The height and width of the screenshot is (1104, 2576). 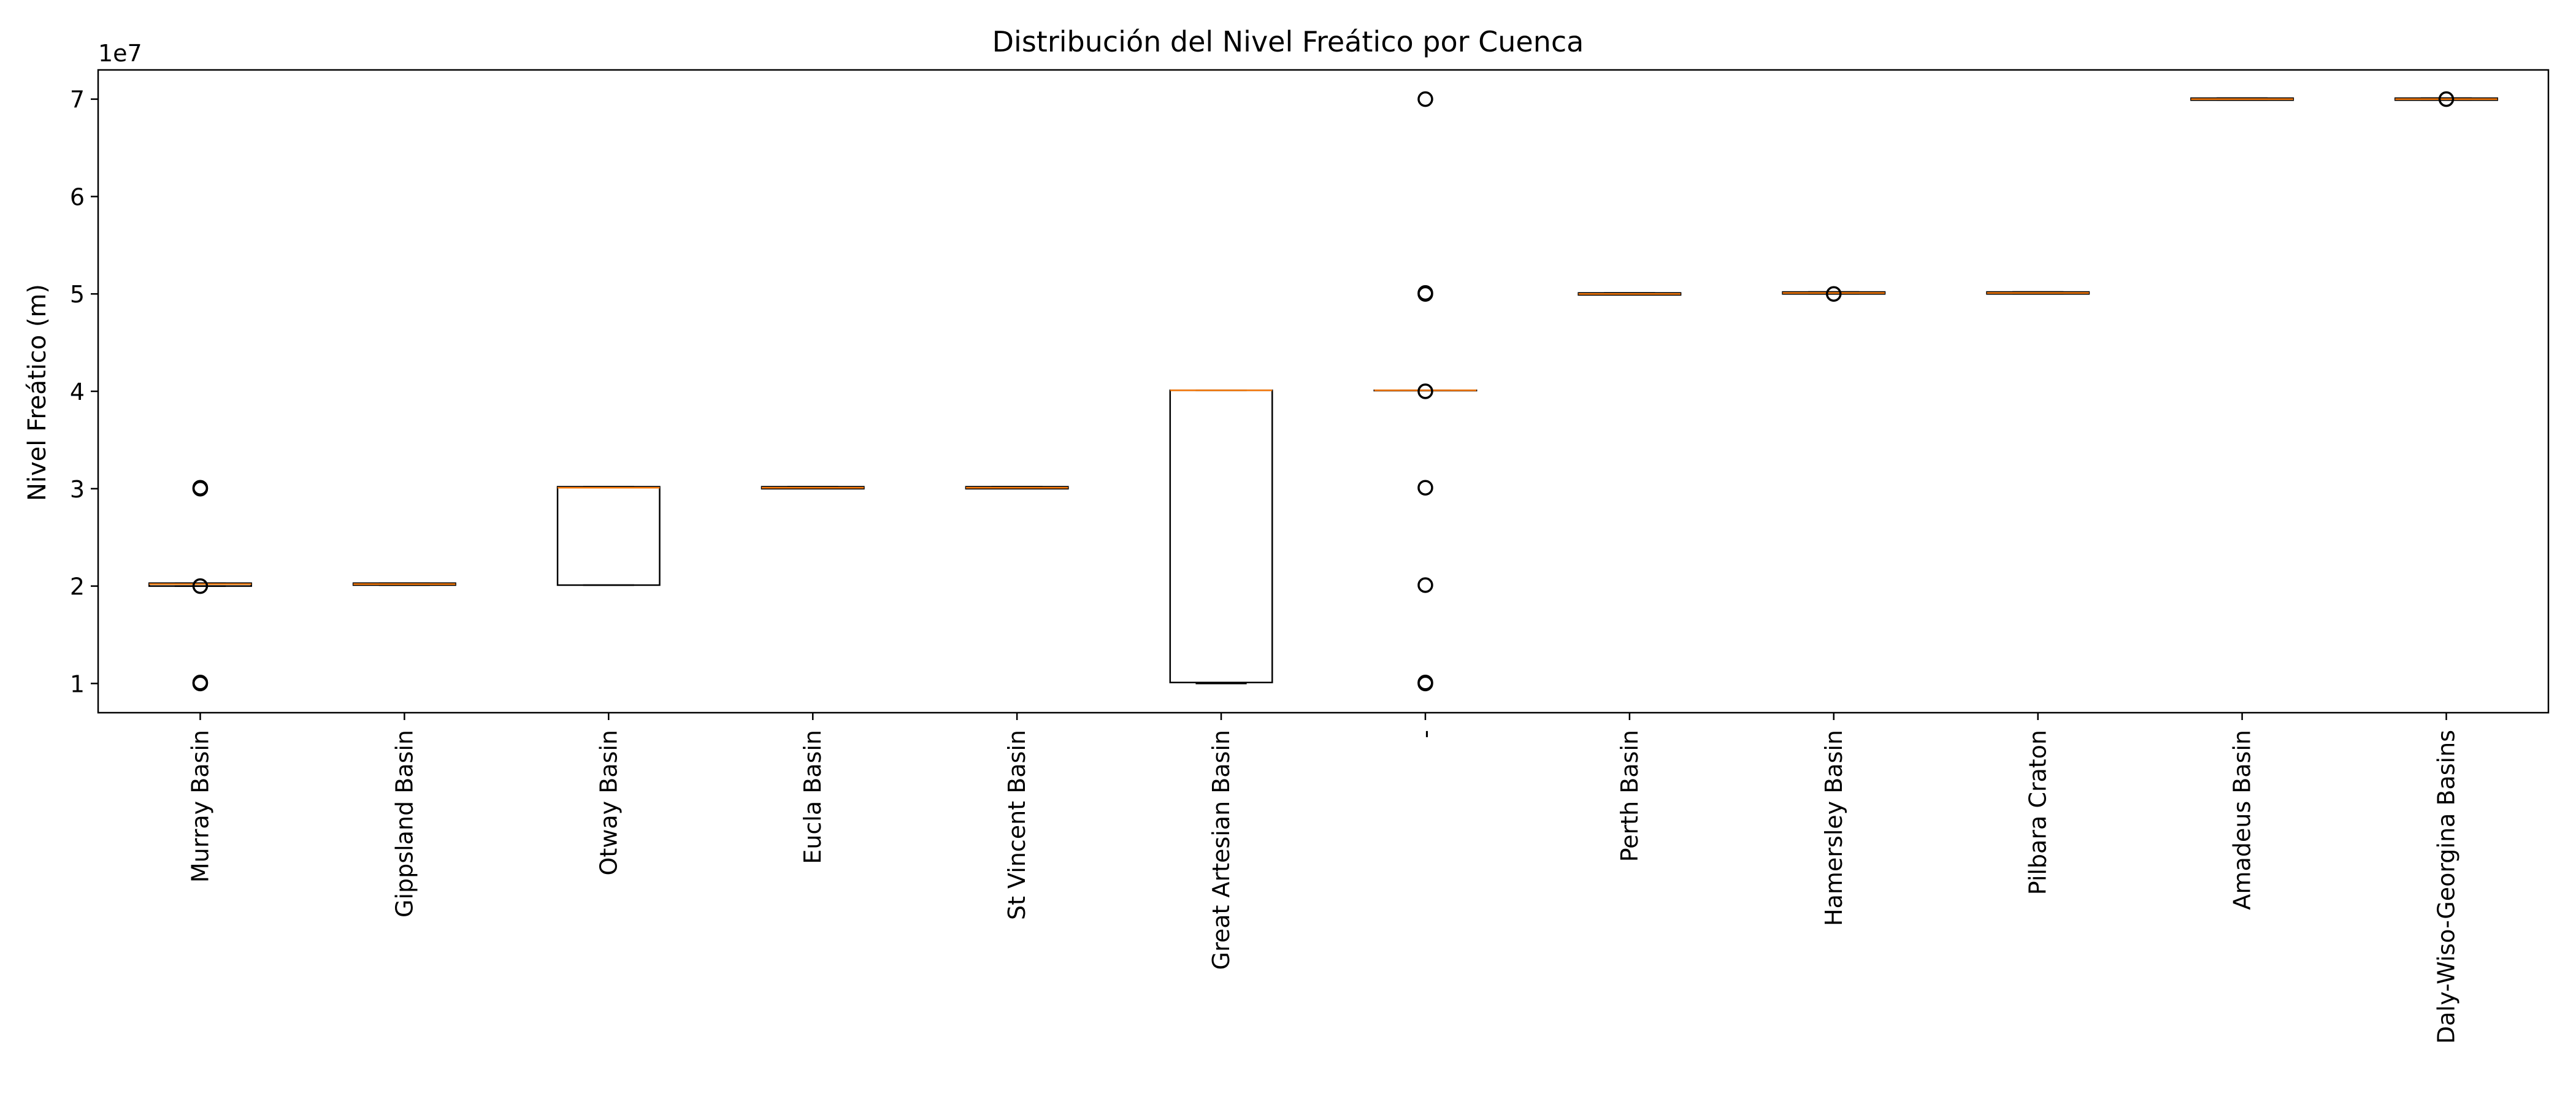 I want to click on y-tick-label: 1, so click(x=77, y=683).